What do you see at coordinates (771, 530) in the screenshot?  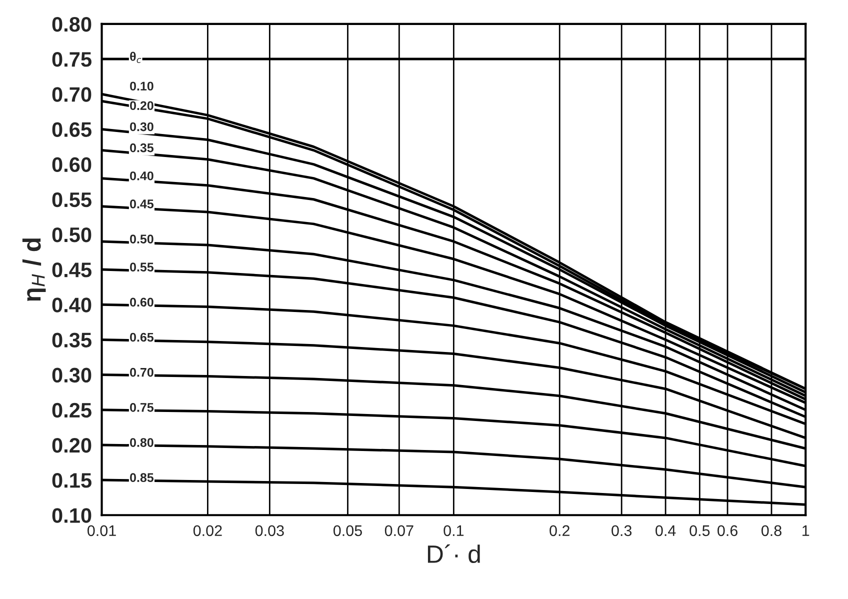 I see `x-tick-label: 0.8` at bounding box center [771, 530].